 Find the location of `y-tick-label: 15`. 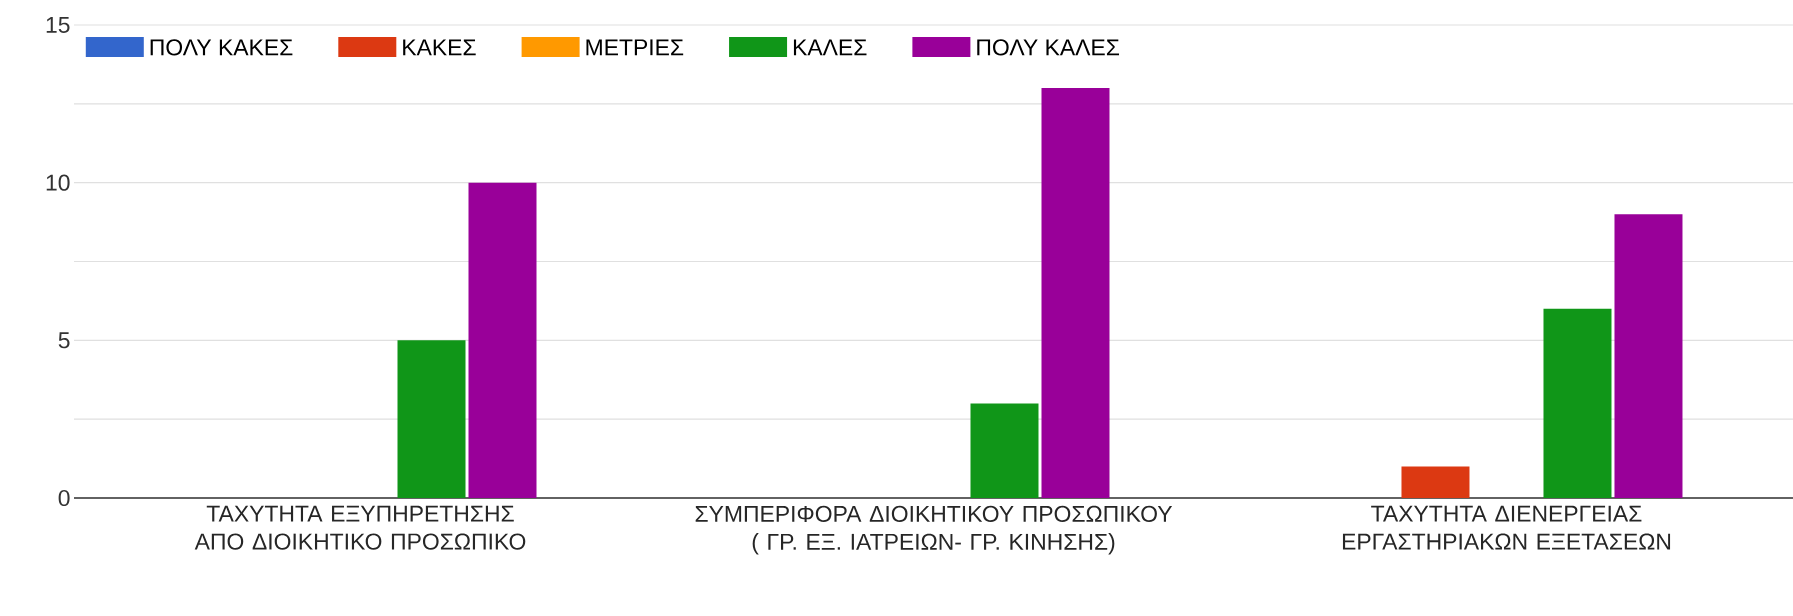

y-tick-label: 15 is located at coordinates (58, 25).